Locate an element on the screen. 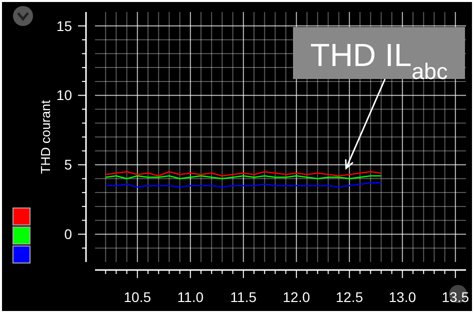 This screenshot has width=474, height=333. x-tick-label: 11.5 is located at coordinates (243, 297).